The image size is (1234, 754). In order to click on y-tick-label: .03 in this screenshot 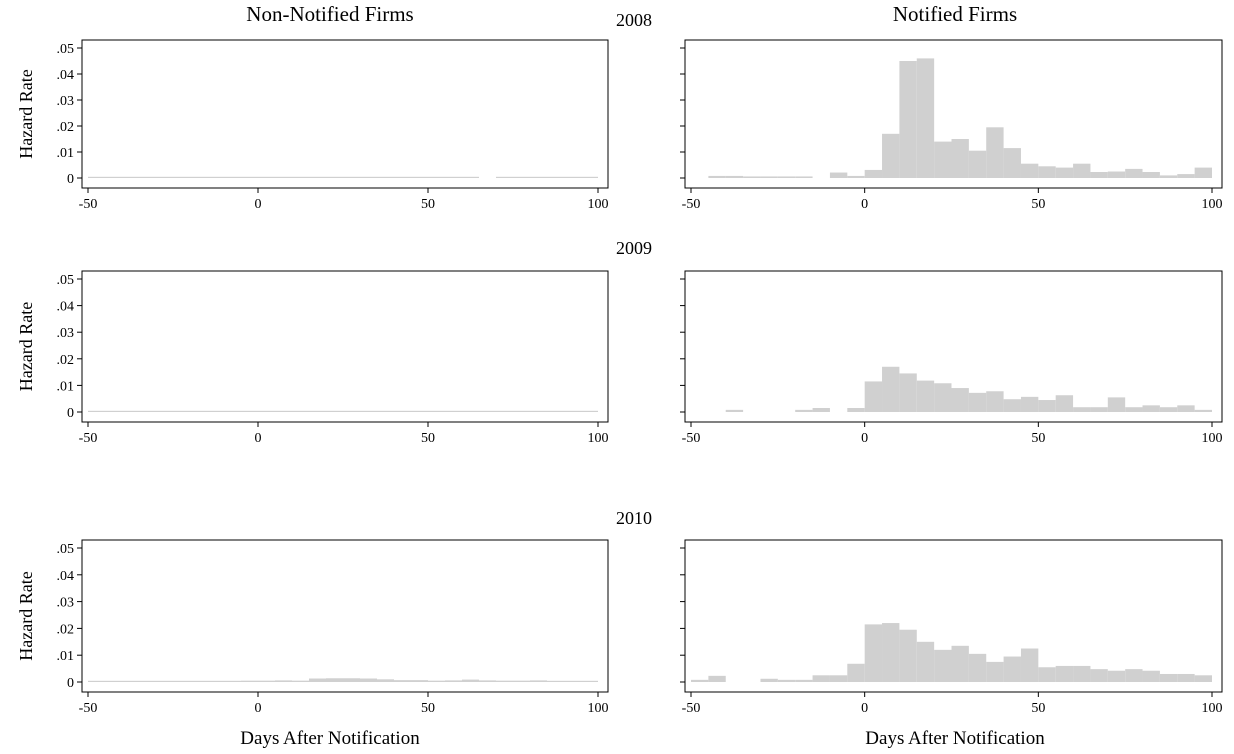, I will do `click(66, 101)`.